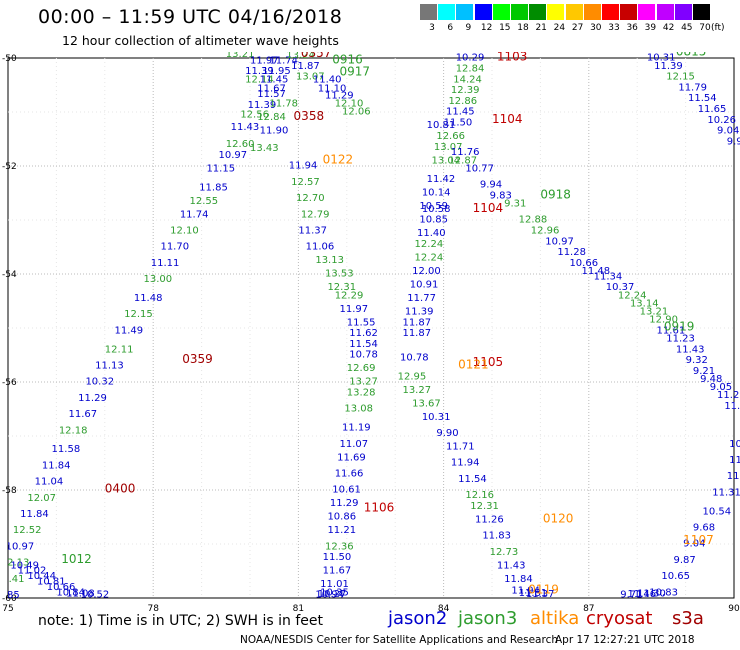 The width and height of the screenshot is (740, 650). What do you see at coordinates (732, 406) in the screenshot?
I see `wave-height-value: 11.6` at bounding box center [732, 406].